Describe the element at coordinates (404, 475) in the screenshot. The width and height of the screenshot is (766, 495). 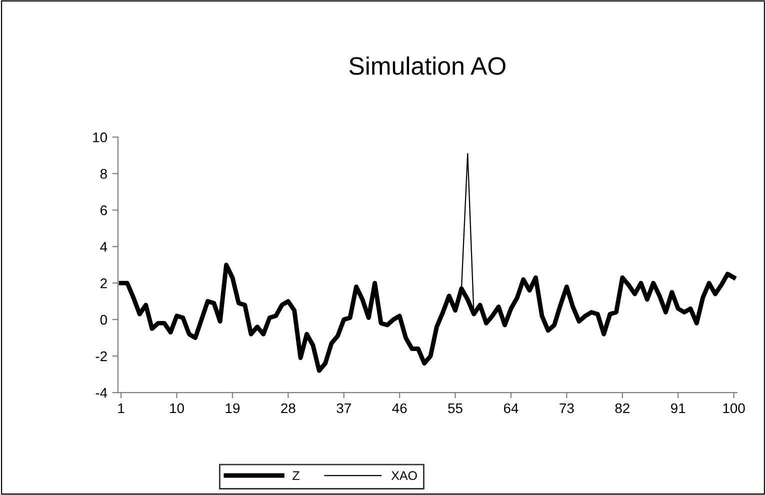
I see `legend-label: XAO` at that location.